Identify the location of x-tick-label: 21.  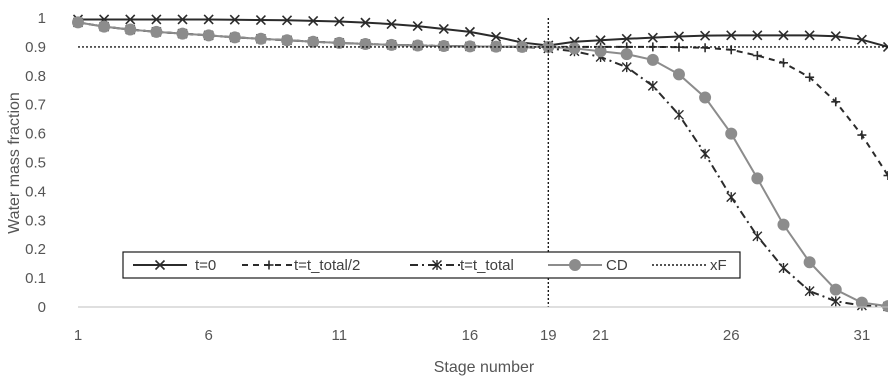
(600, 335).